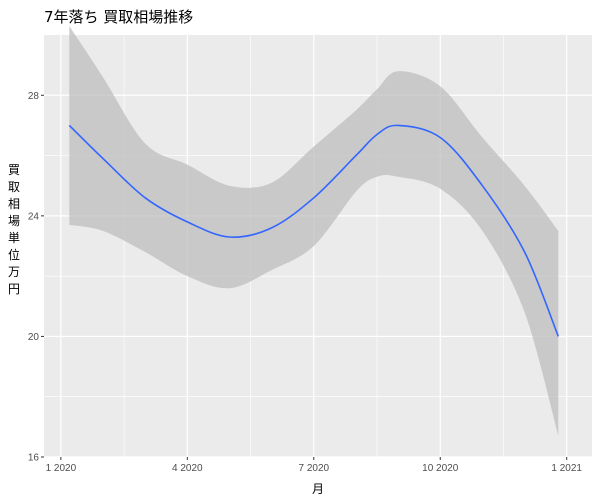  I want to click on y-tick-label: 24, so click(34, 216).